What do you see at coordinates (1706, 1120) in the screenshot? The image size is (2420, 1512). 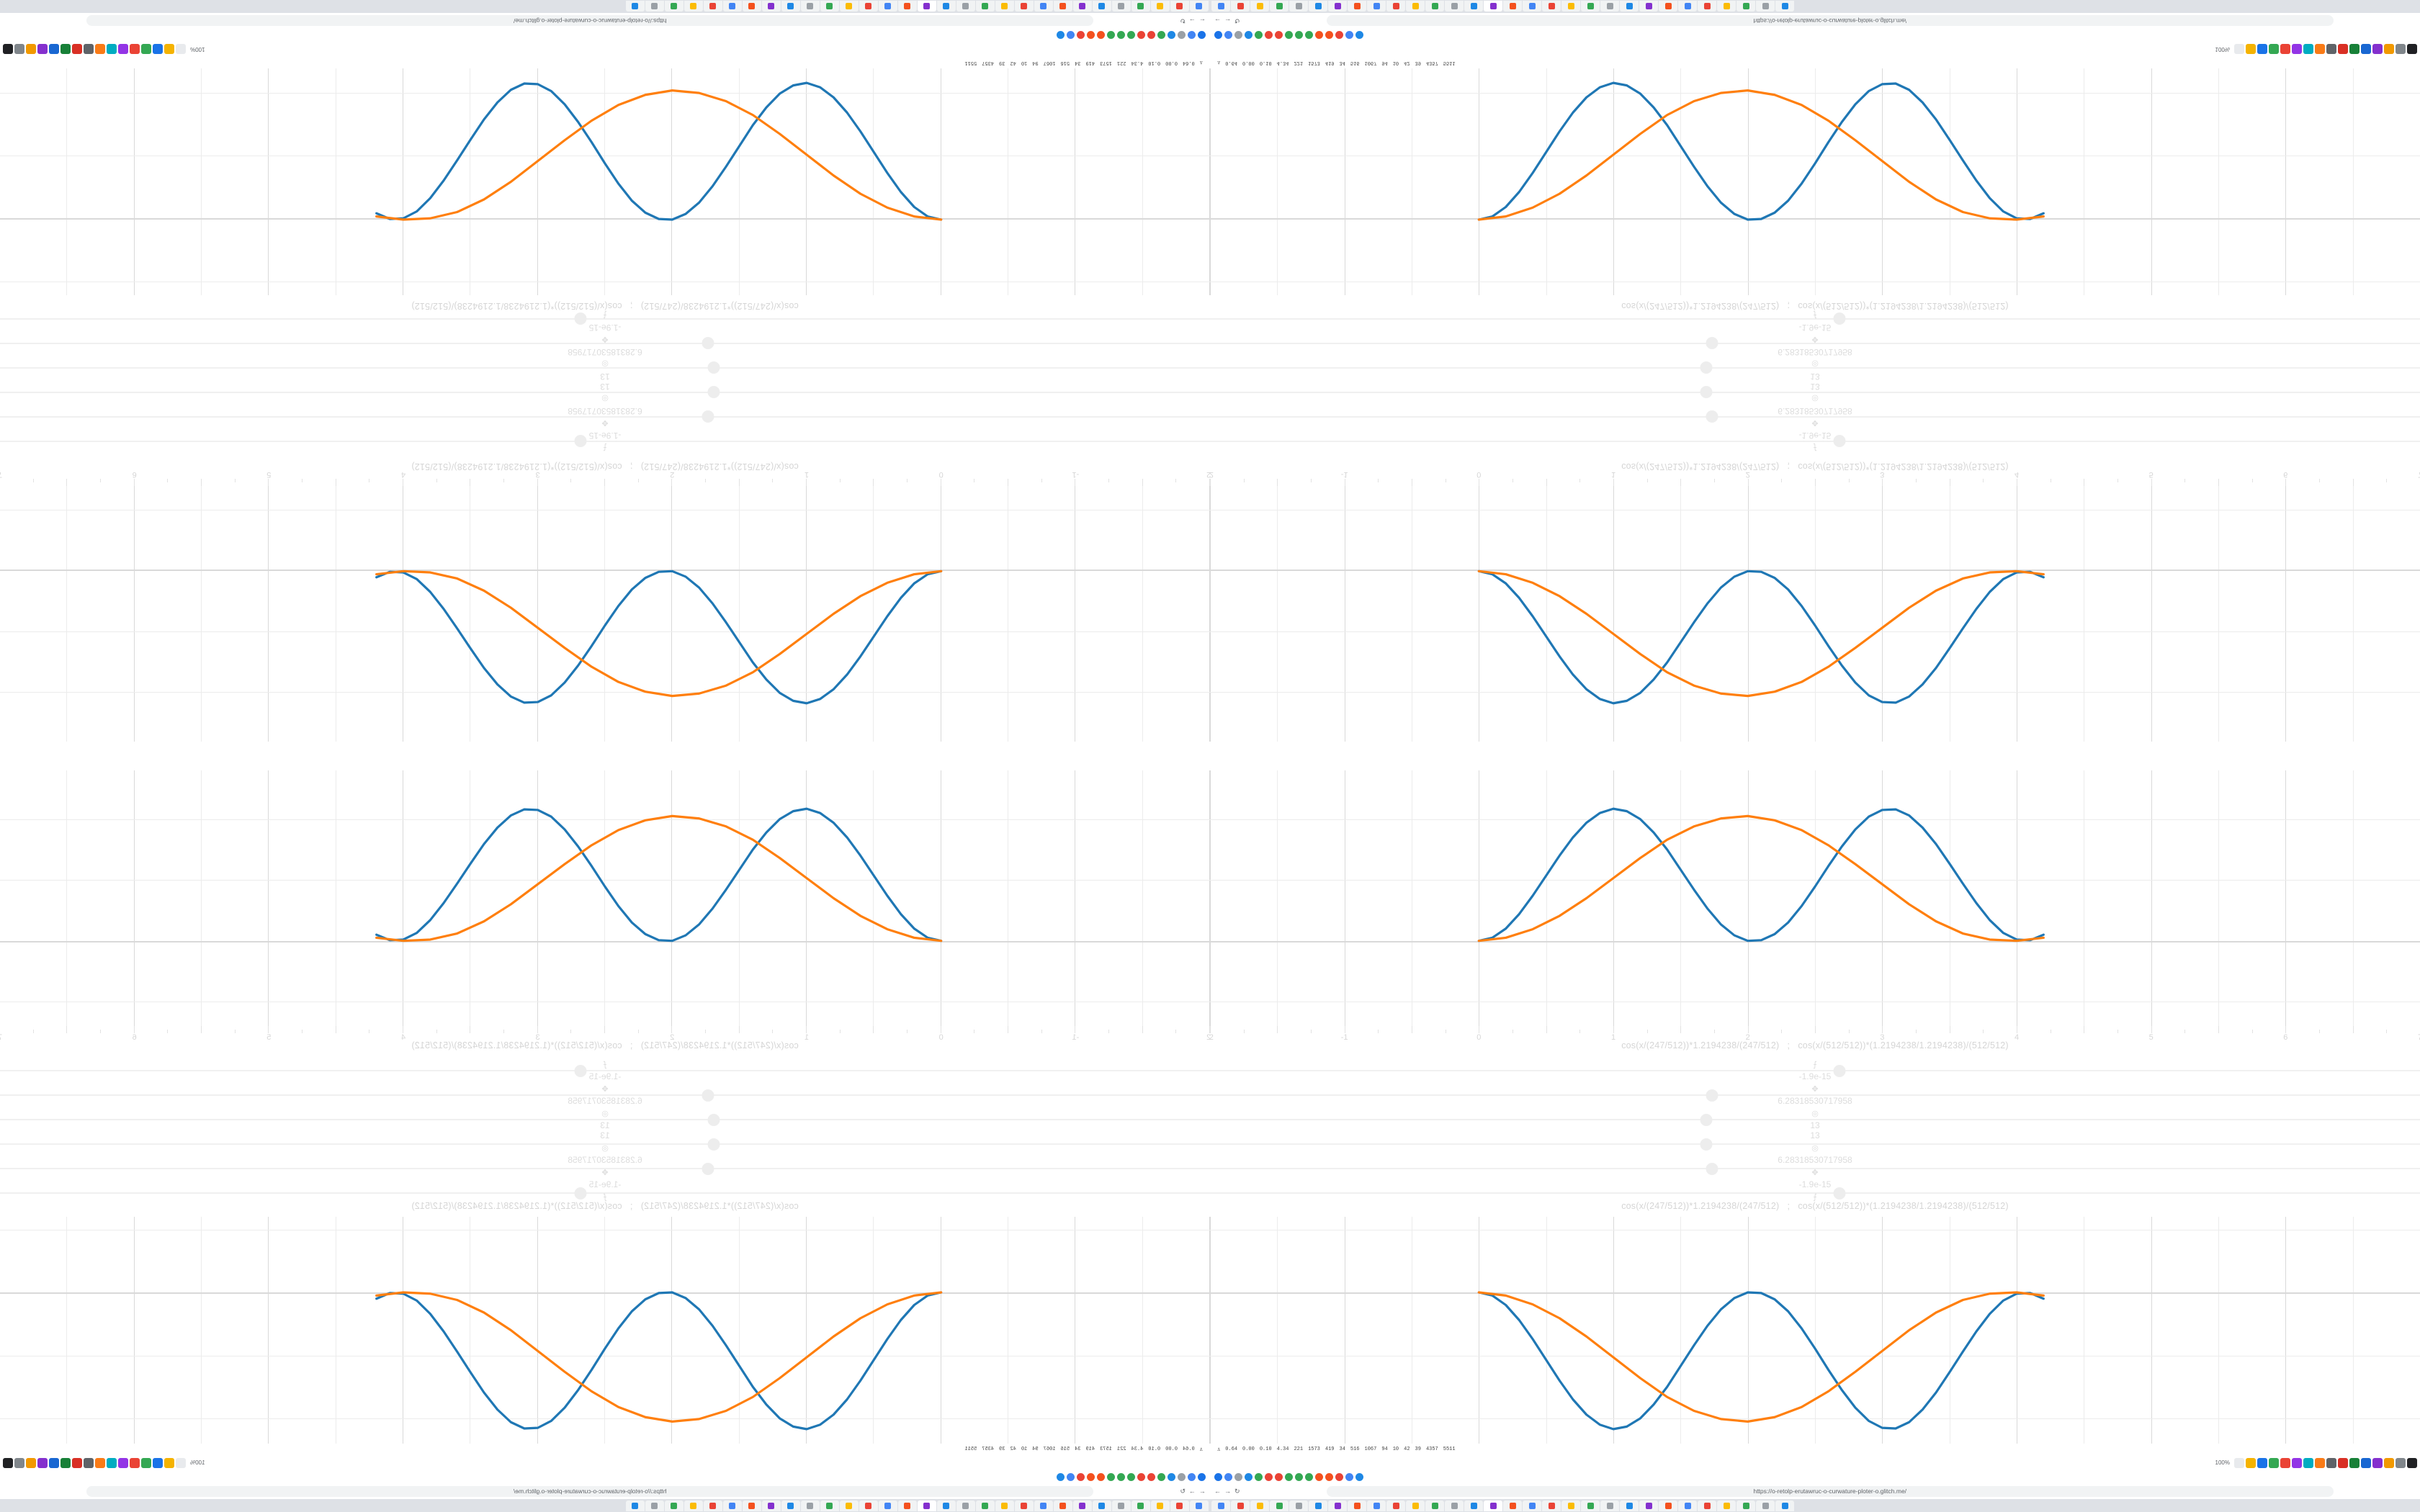 I see `slider-thumb` at bounding box center [1706, 1120].